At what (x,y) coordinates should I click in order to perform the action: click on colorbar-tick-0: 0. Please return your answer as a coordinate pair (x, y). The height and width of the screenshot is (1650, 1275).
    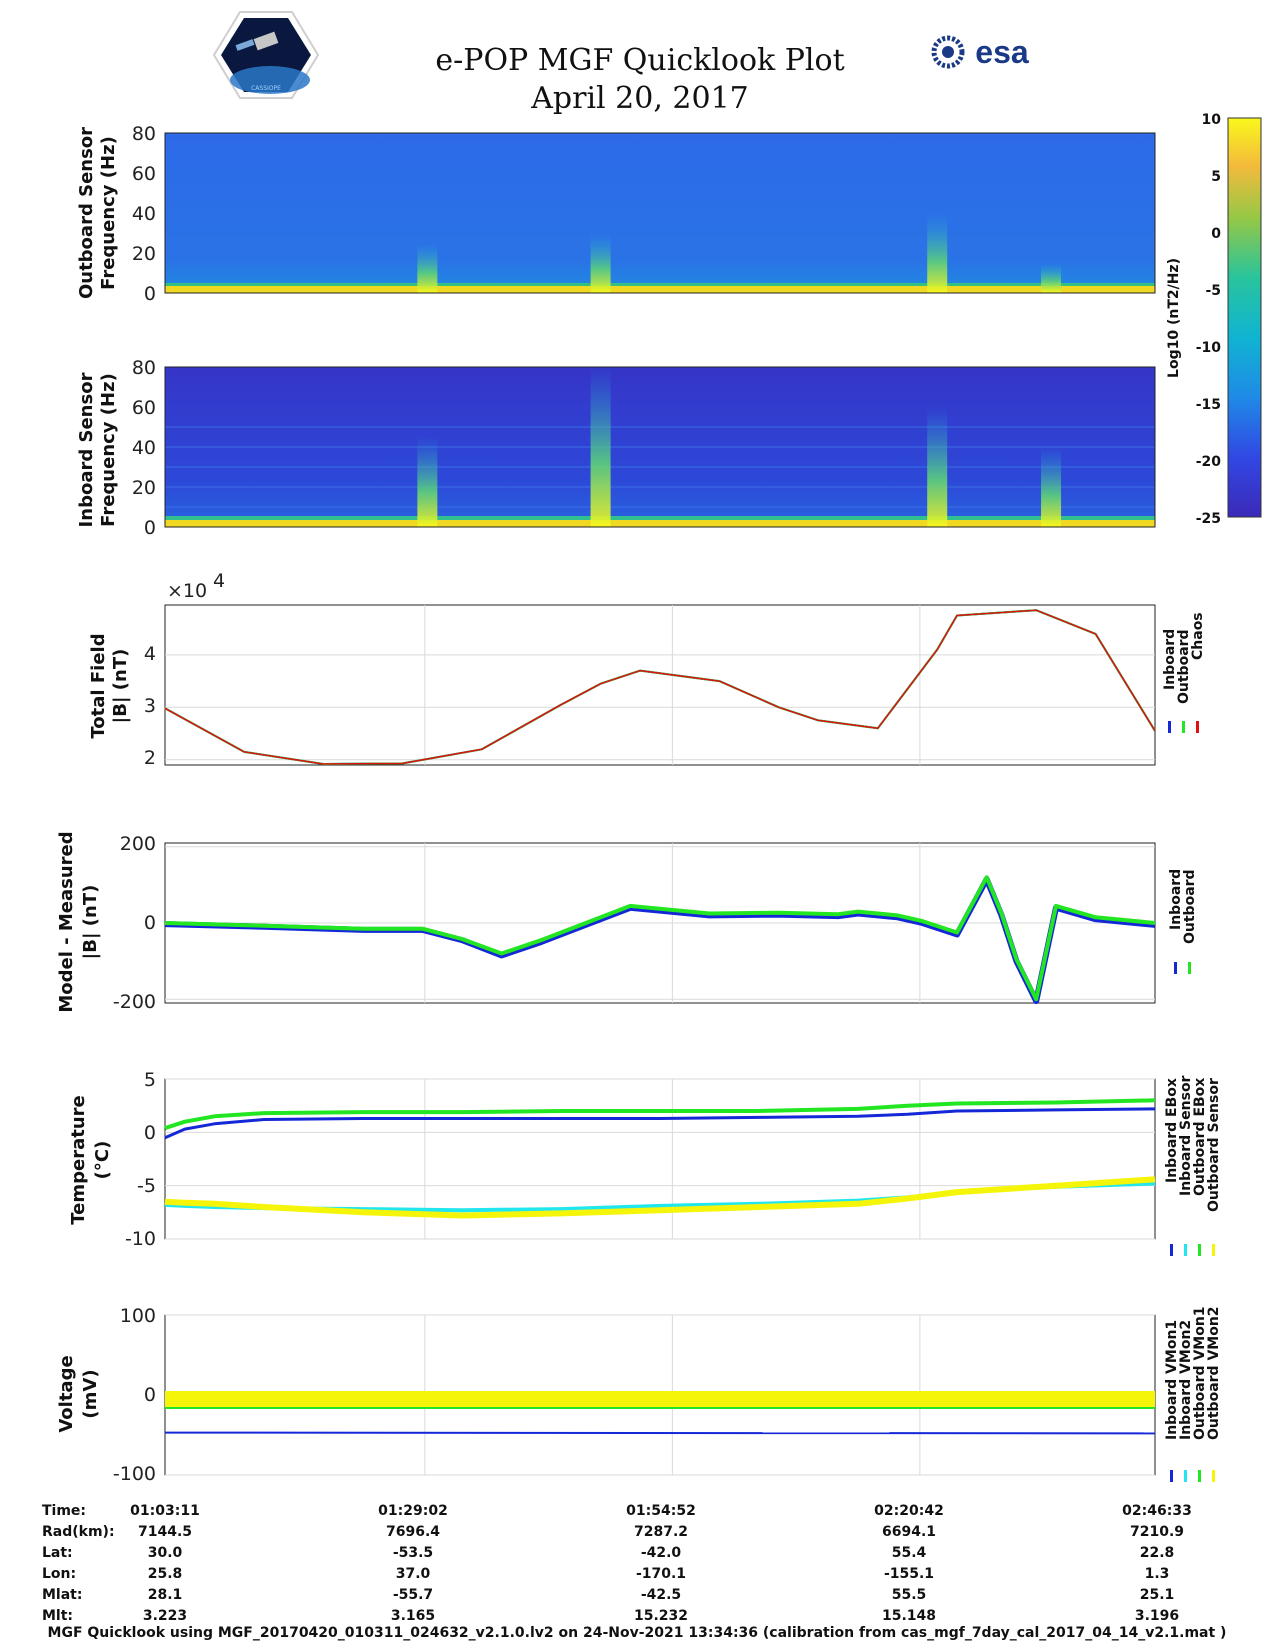
    Looking at the image, I should click on (1216, 234).